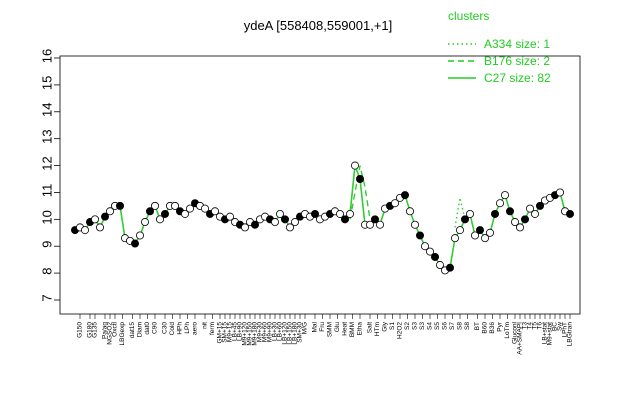  I want to click on y-tick-label: 15, so click(46, 83).